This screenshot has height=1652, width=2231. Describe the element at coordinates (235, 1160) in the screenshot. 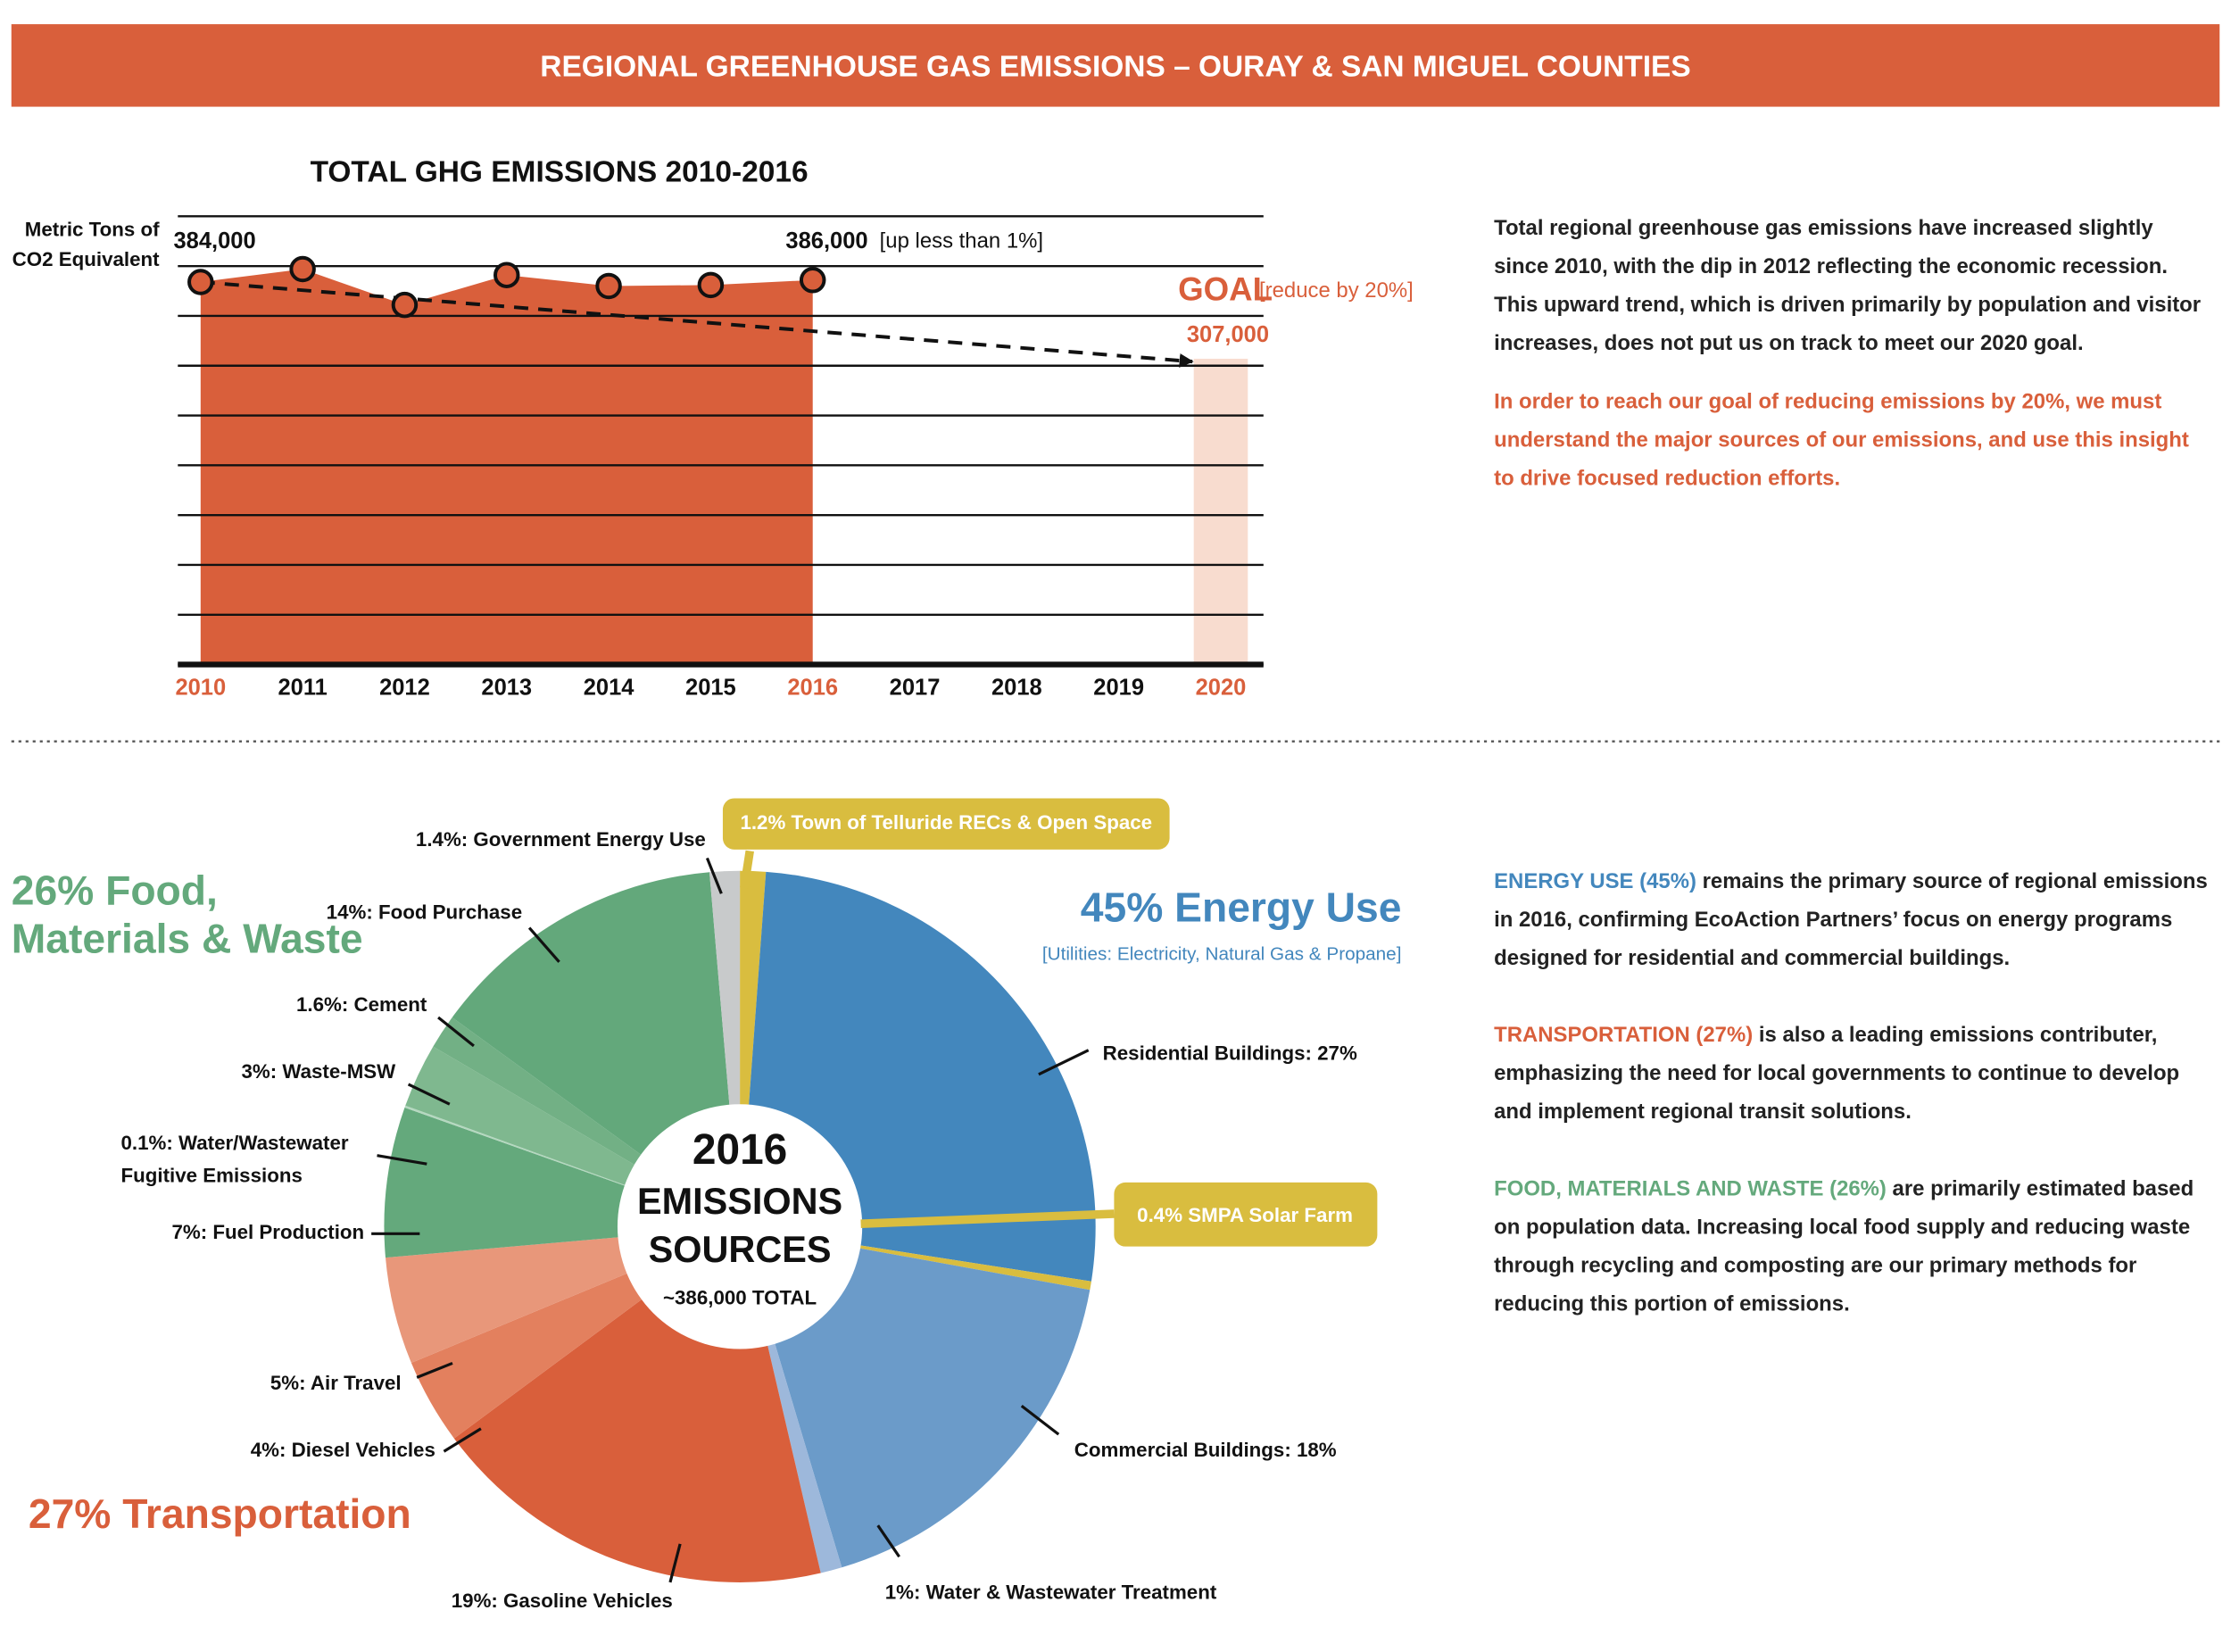

I see `slice-label: 0.1%: Water/Wastewater Fugitive Emissions` at that location.